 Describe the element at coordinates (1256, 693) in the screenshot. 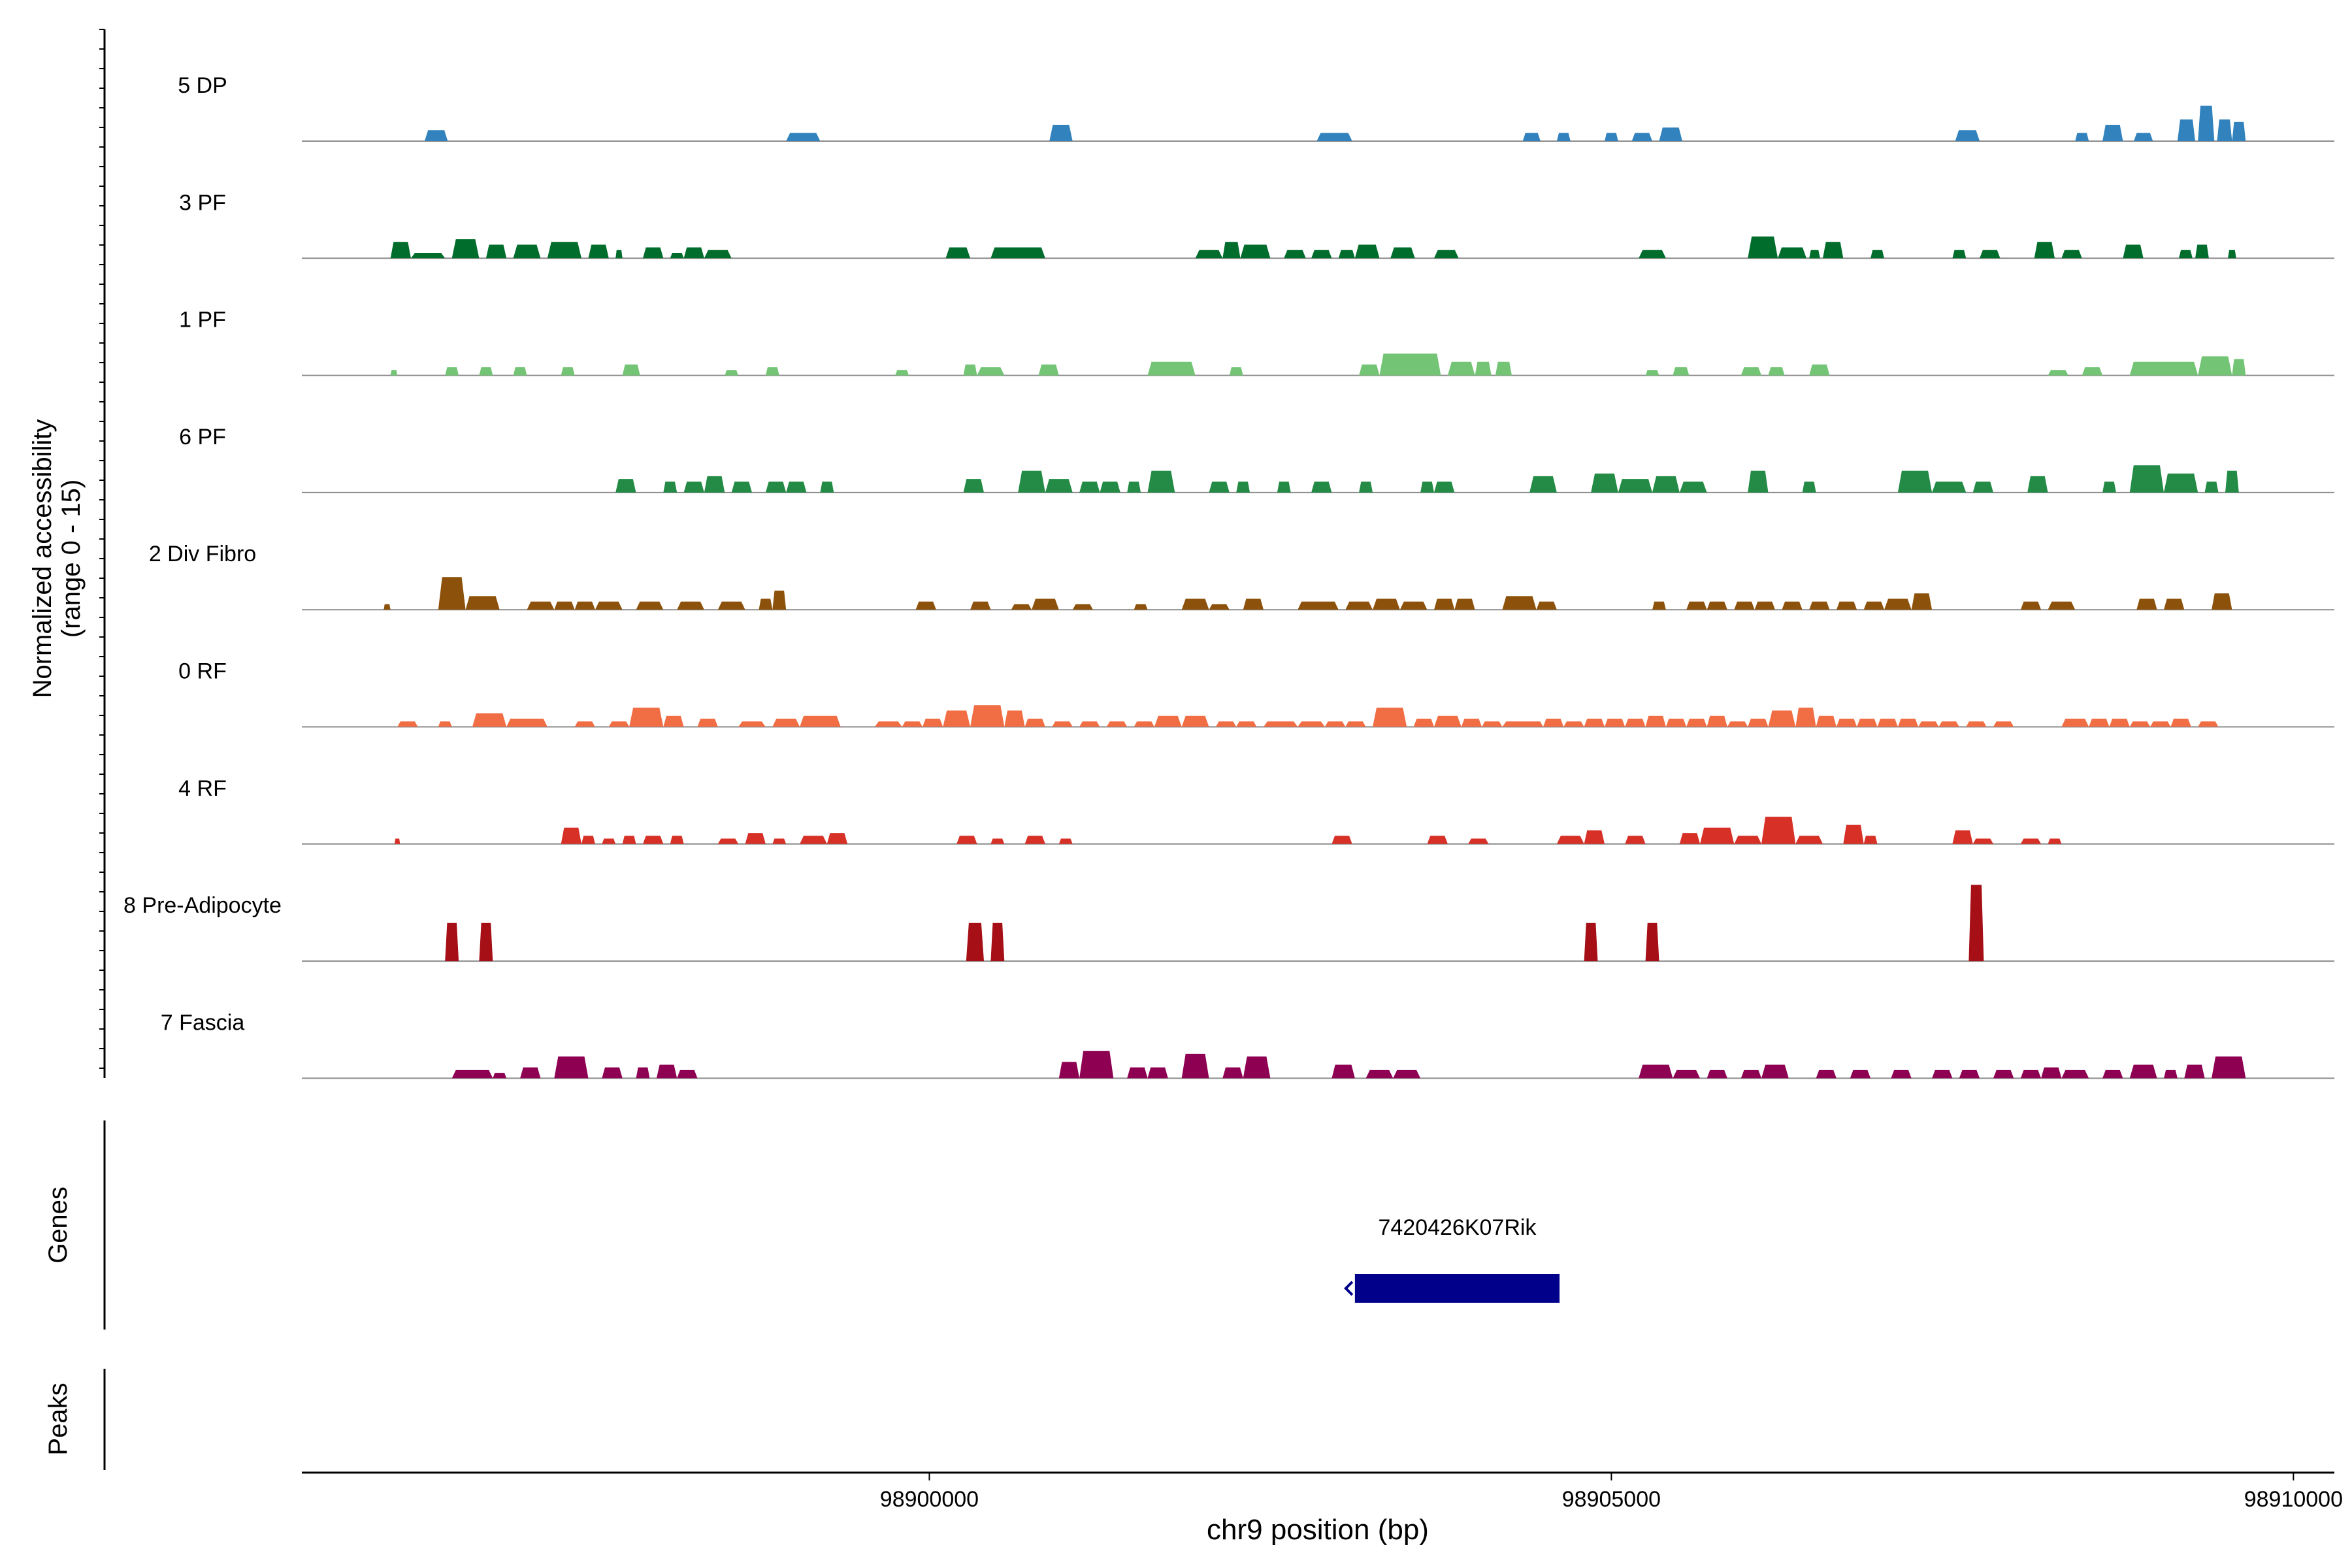

I see `track-0-rf: 0 RF` at that location.